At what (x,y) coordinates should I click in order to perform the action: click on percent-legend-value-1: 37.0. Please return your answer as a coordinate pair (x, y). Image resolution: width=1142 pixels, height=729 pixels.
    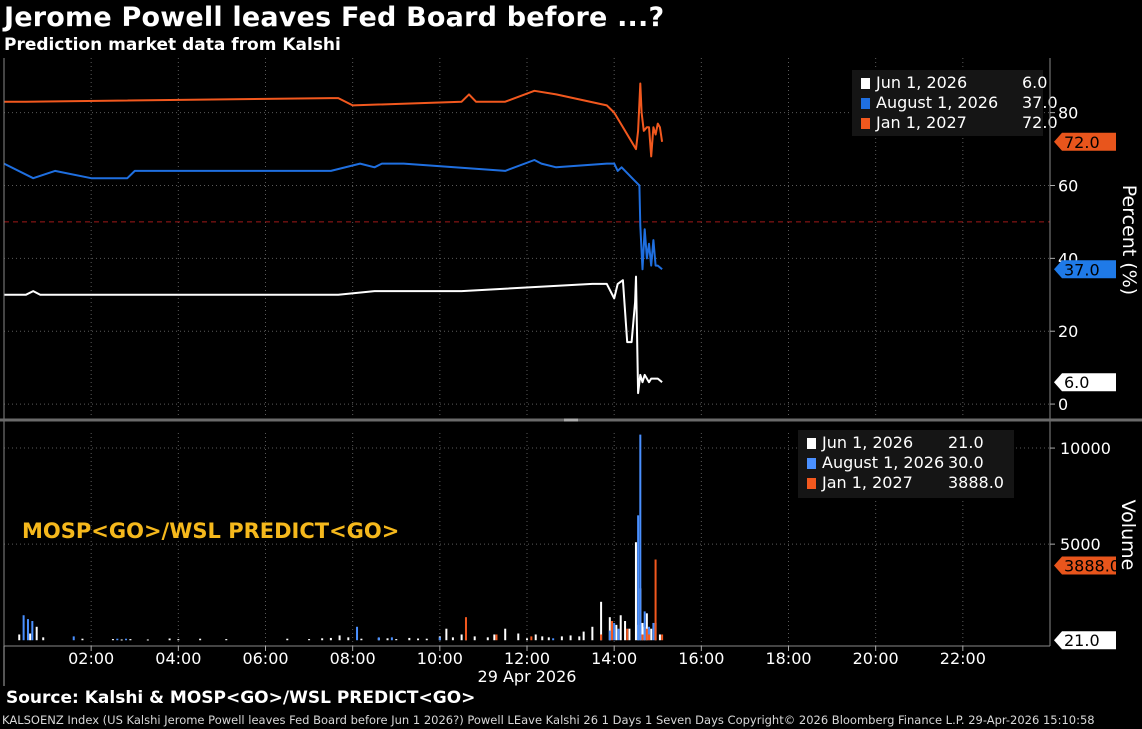
    Looking at the image, I should click on (1040, 102).